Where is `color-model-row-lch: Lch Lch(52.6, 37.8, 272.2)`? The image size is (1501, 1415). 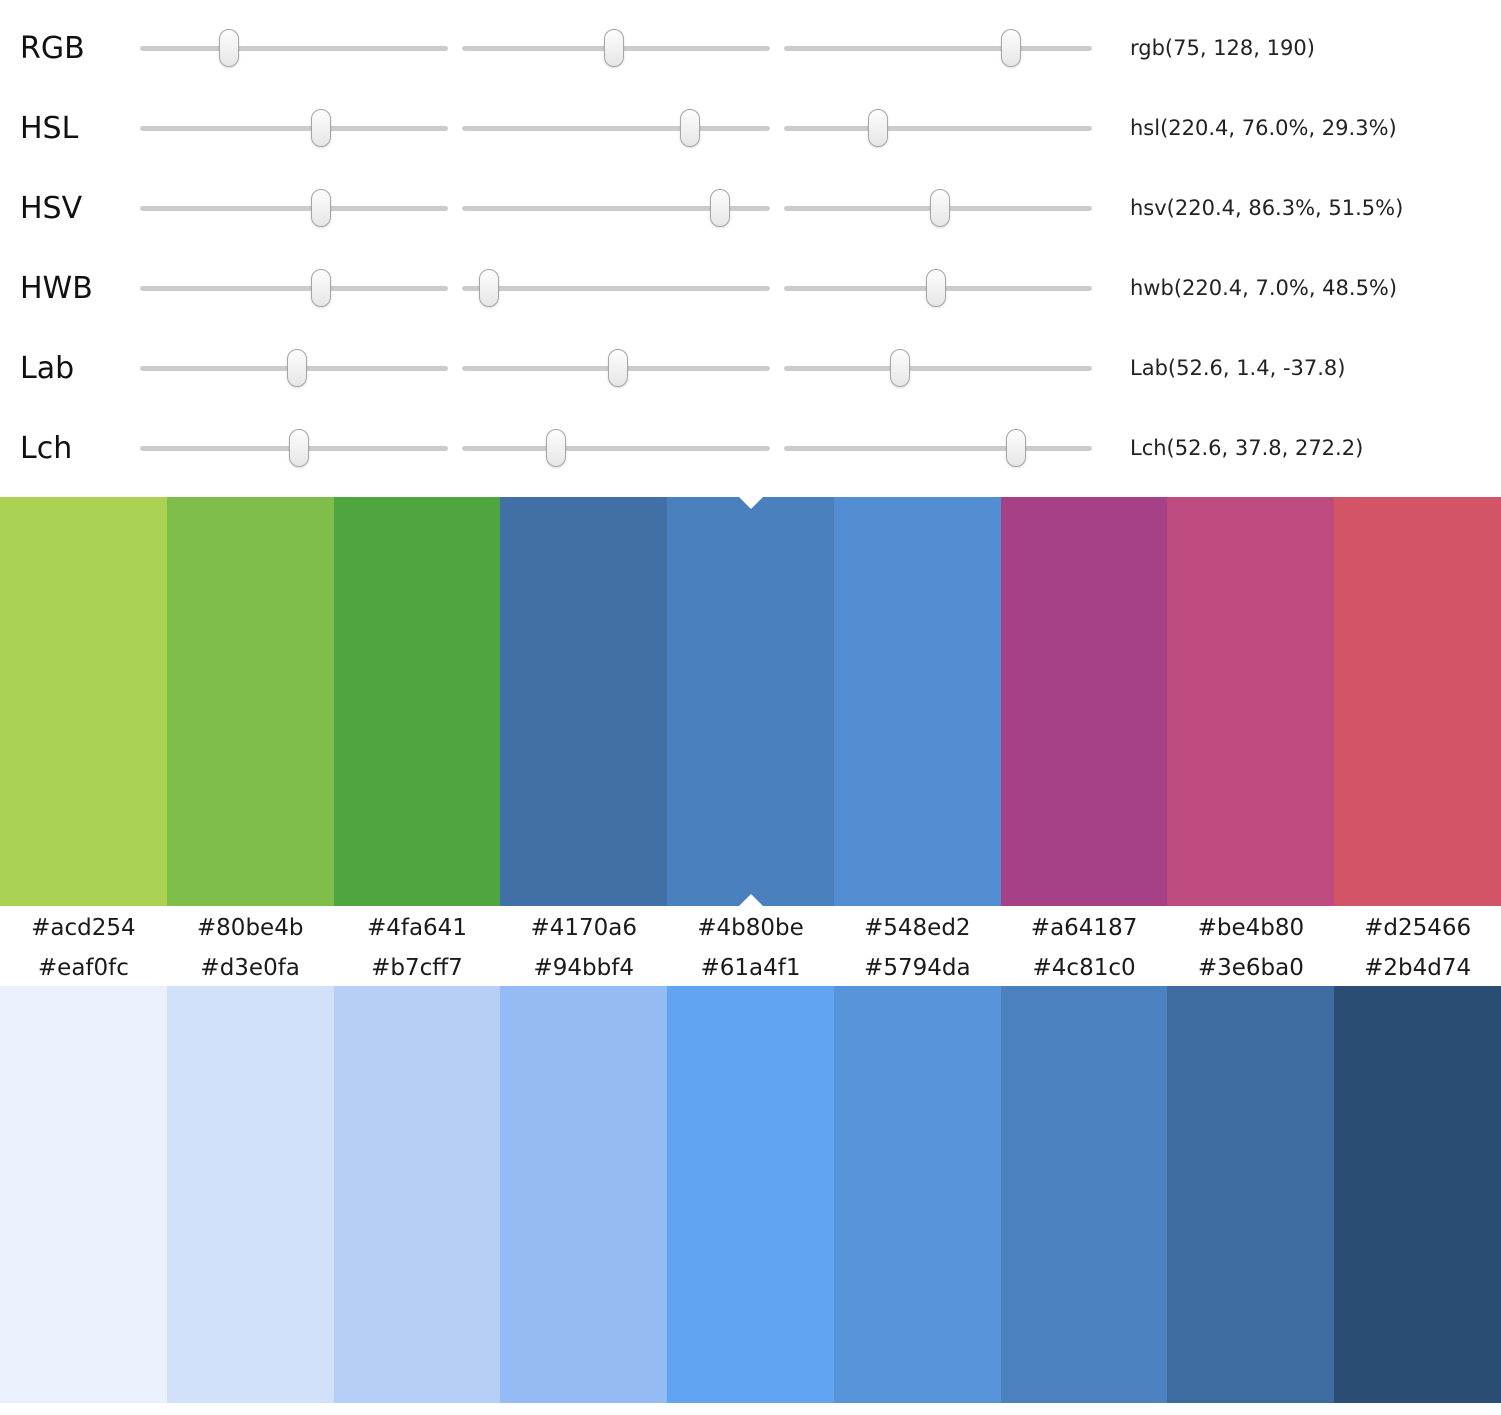
color-model-row-lch: Lch Lch(52.6, 37.8, 272.2) is located at coordinates (750, 448).